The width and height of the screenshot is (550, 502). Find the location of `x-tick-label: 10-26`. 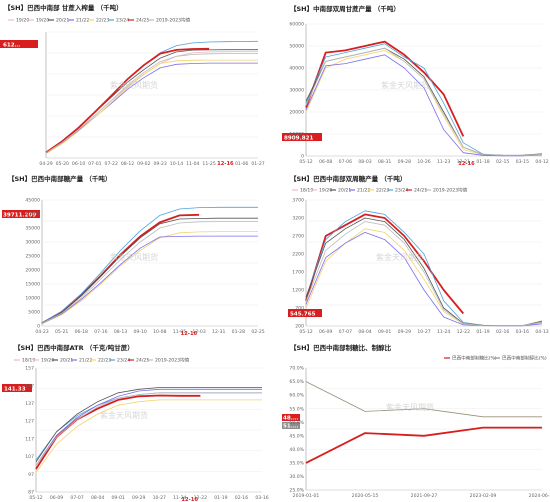

x-tick-label: 10-26 is located at coordinates (423, 162).